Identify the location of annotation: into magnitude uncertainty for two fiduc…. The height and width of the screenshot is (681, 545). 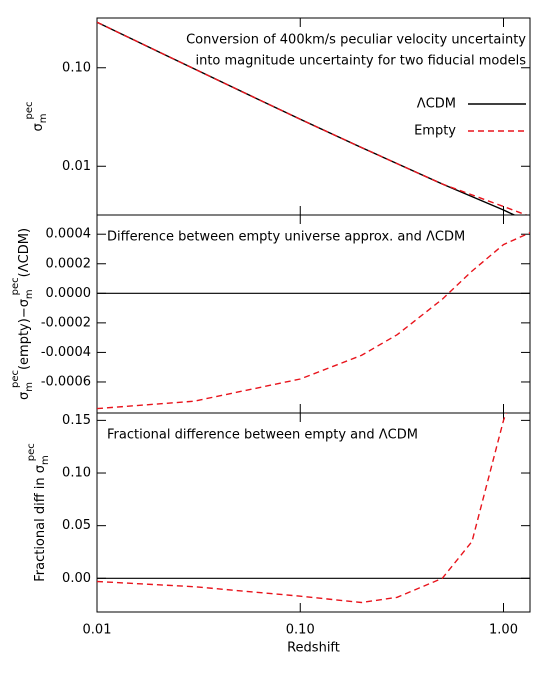
(360, 61).